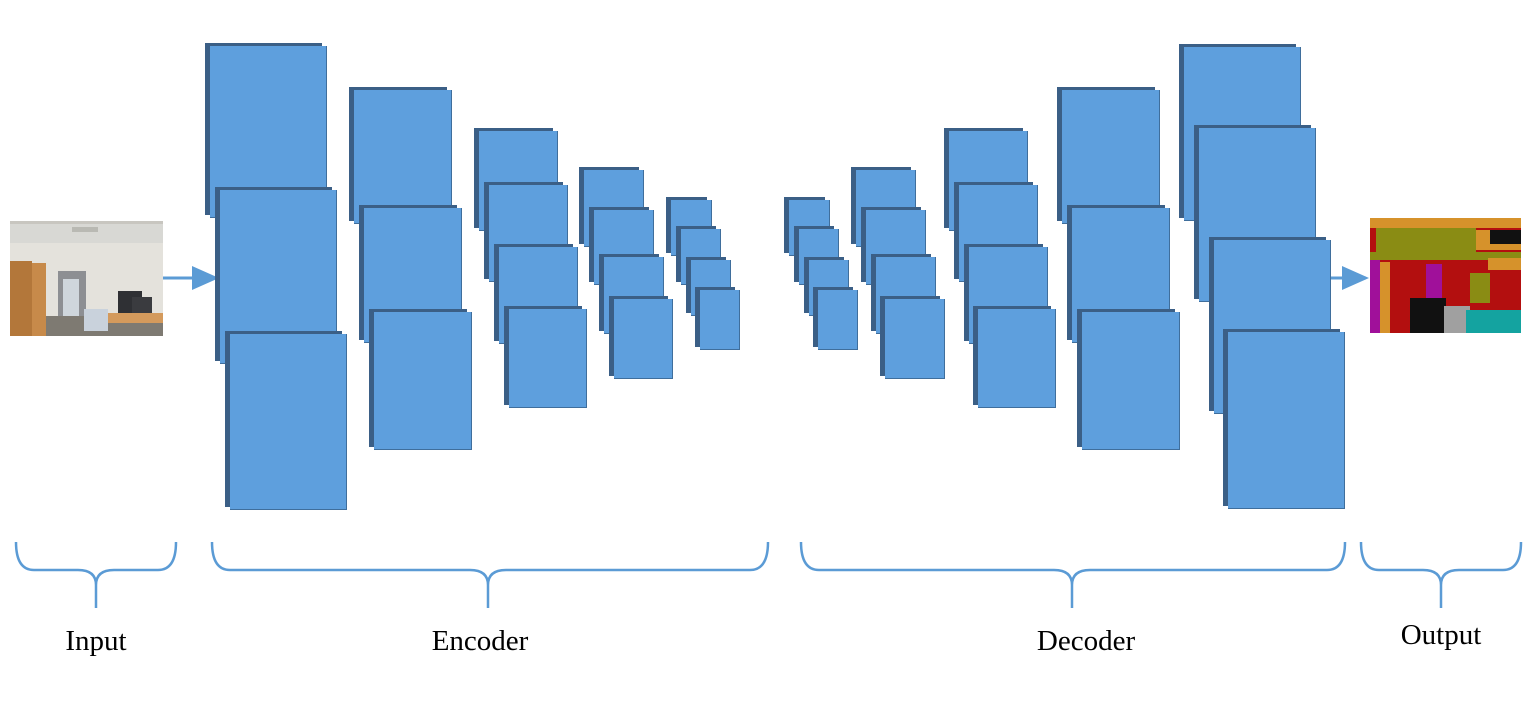 The width and height of the screenshot is (1536, 720). What do you see at coordinates (86, 278) in the screenshot?
I see `input-image` at bounding box center [86, 278].